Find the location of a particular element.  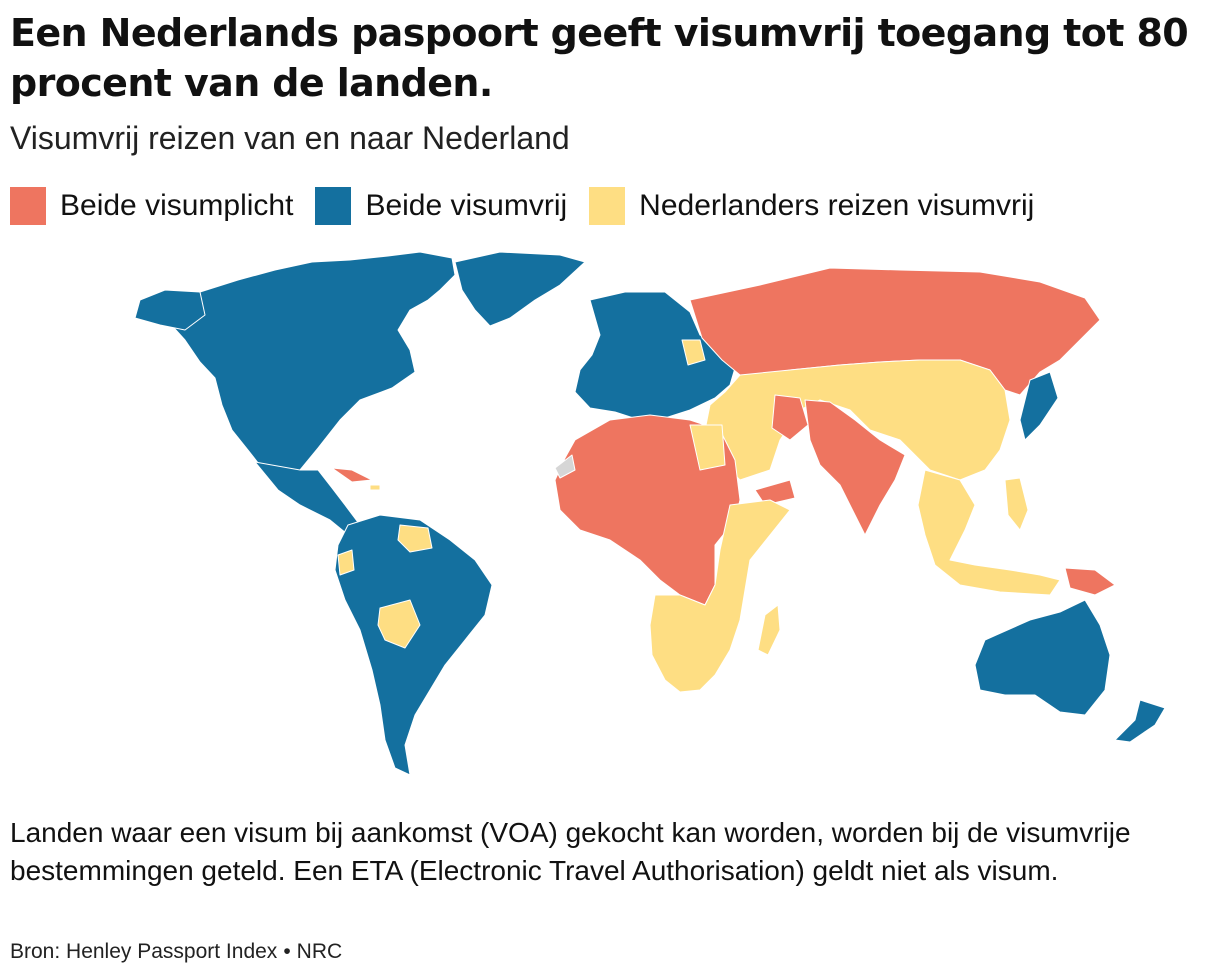

region-north-america is located at coordinates (307, 363).